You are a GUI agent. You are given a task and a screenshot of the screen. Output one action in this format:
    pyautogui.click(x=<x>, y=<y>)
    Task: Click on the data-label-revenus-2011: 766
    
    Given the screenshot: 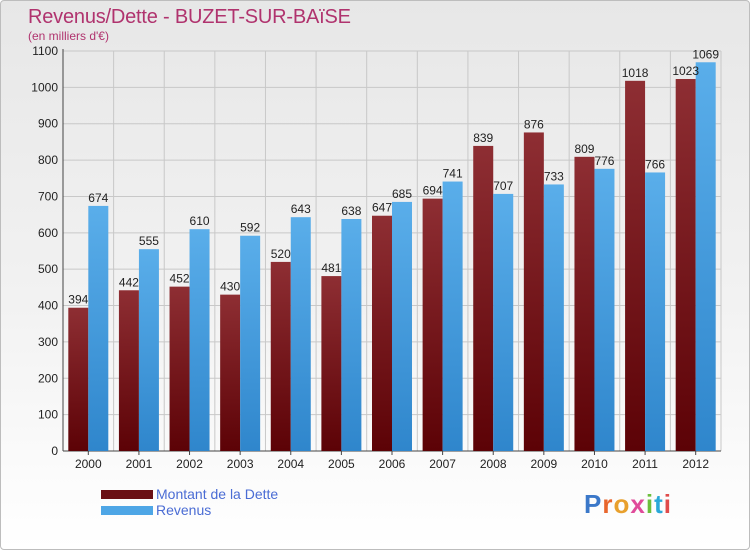 What is the action you would take?
    pyautogui.click(x=655, y=164)
    